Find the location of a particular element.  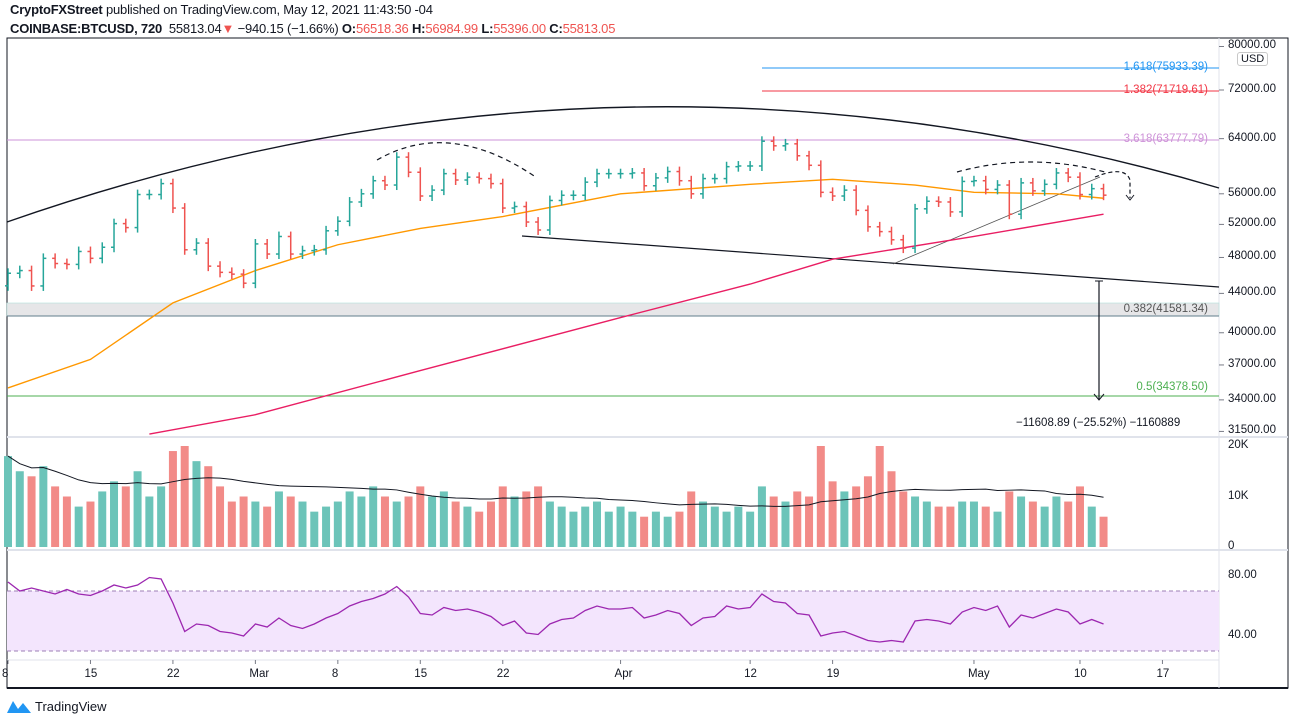

time-tick-label: Mar is located at coordinates (259, 674).